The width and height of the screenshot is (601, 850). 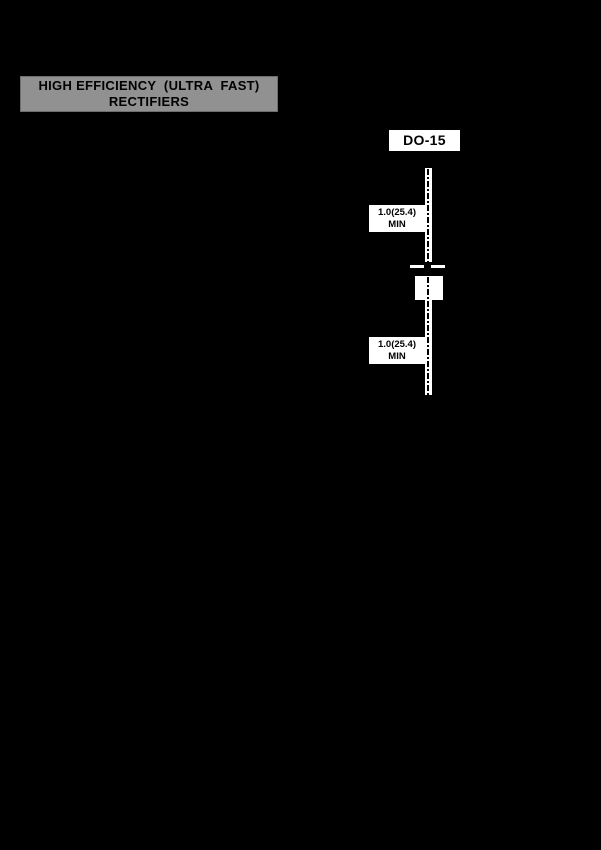 I want to click on title-line-1: HIGH EFFICIENCY (ULTRA FAST), so click(x=149, y=85).